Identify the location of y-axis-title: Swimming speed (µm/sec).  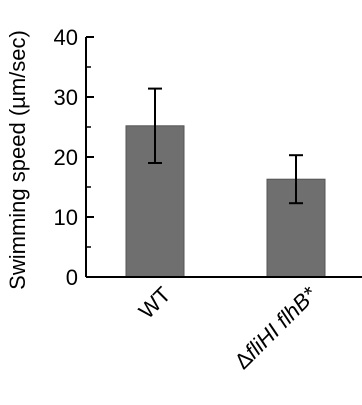
(17, 160).